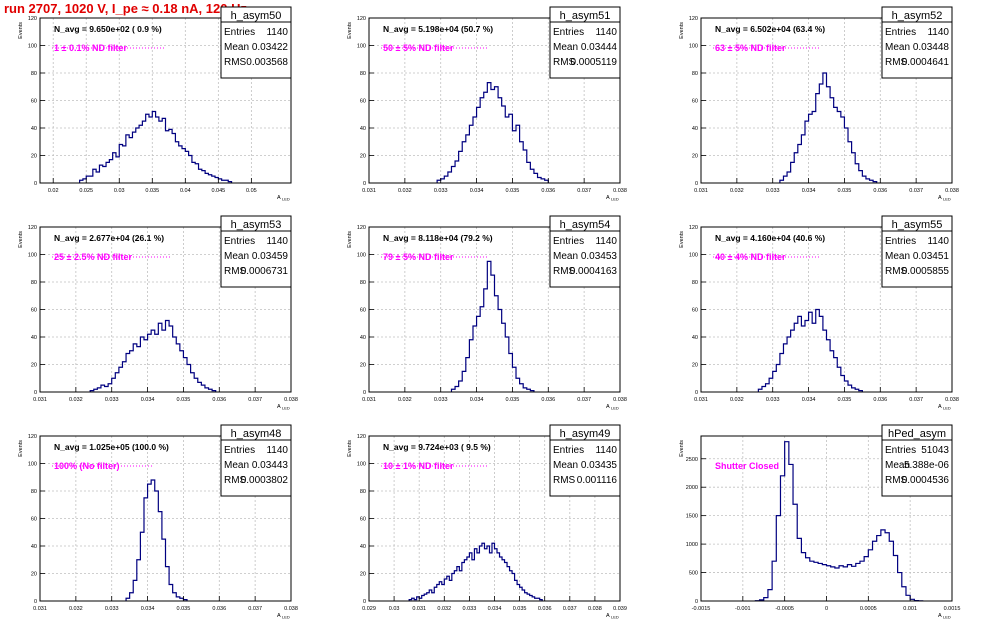  Describe the element at coordinates (270, 47) in the screenshot. I see `stats-value: 0.03422` at that location.